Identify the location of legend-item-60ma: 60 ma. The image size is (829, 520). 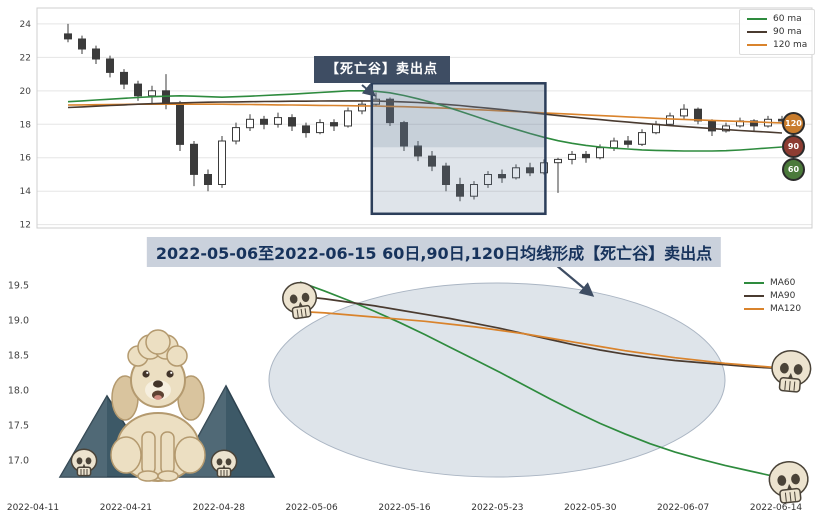
(777, 19).